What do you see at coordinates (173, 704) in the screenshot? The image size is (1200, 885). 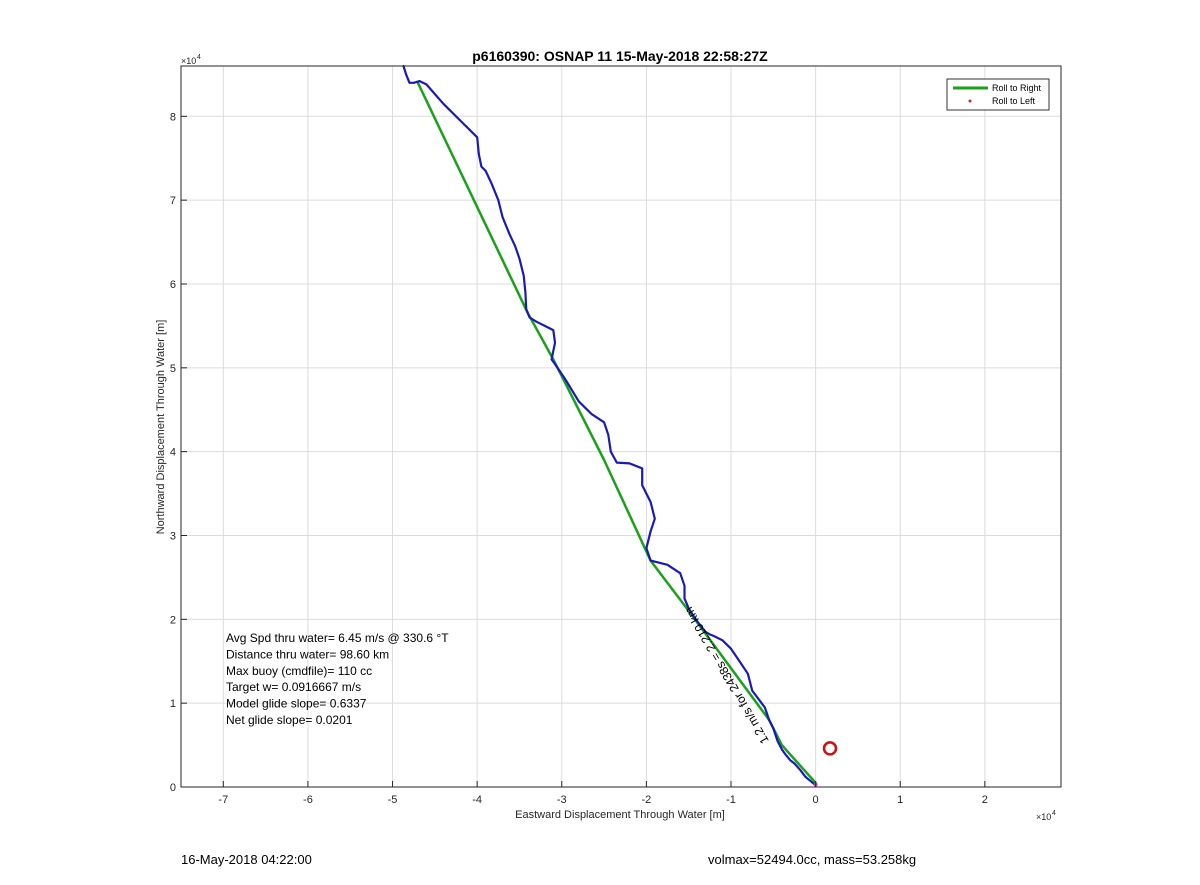 I see `y-tick-label: 1` at bounding box center [173, 704].